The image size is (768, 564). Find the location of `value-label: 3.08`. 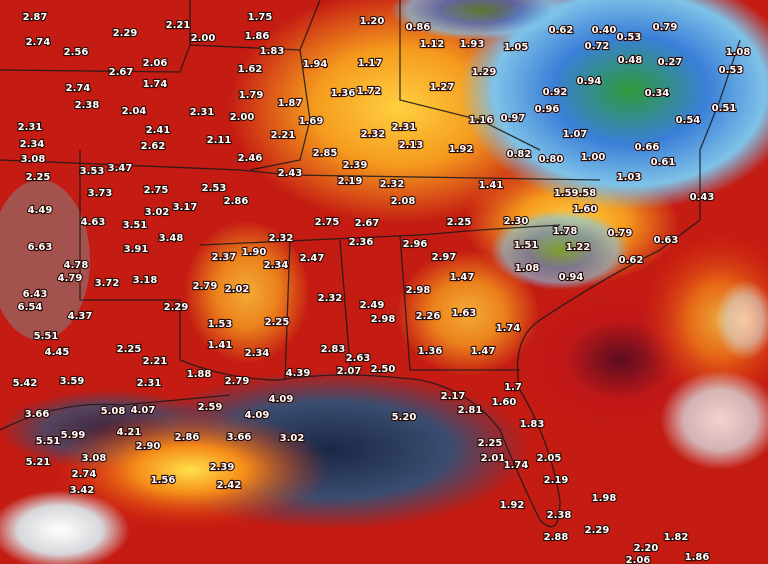

value-label: 3.08 is located at coordinates (33, 159).